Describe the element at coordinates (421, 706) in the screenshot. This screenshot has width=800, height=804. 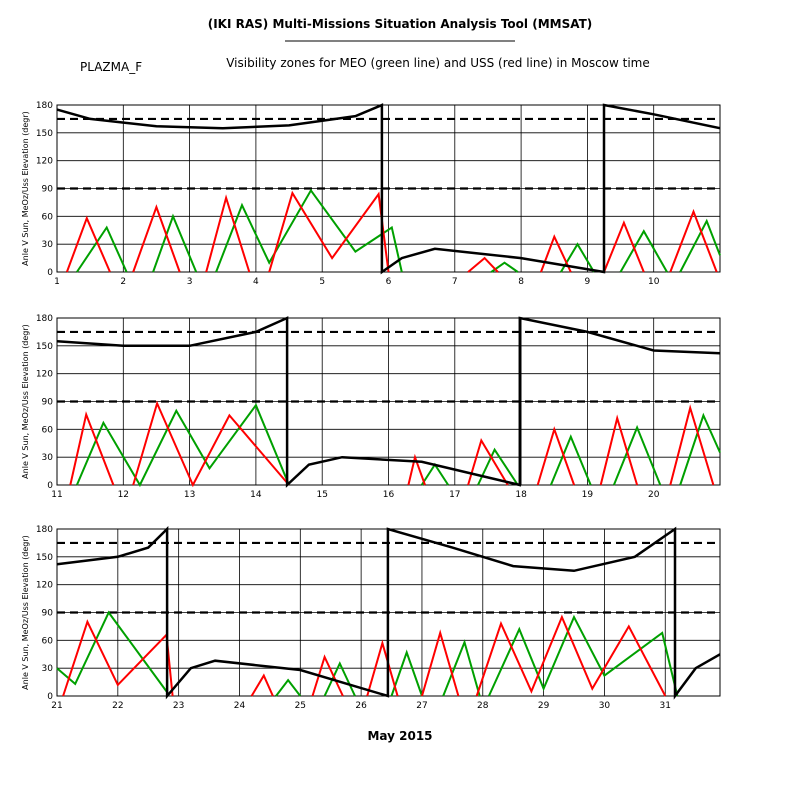
I see `x-tick-label: 27` at that location.